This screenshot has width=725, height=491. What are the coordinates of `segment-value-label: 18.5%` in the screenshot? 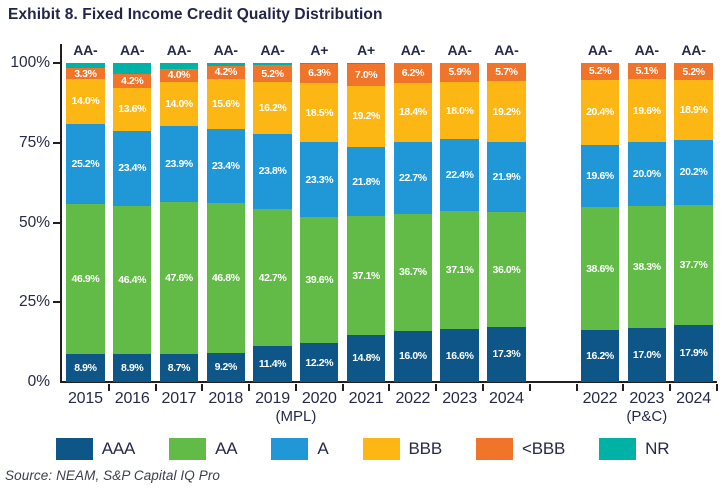 It's located at (319, 112).